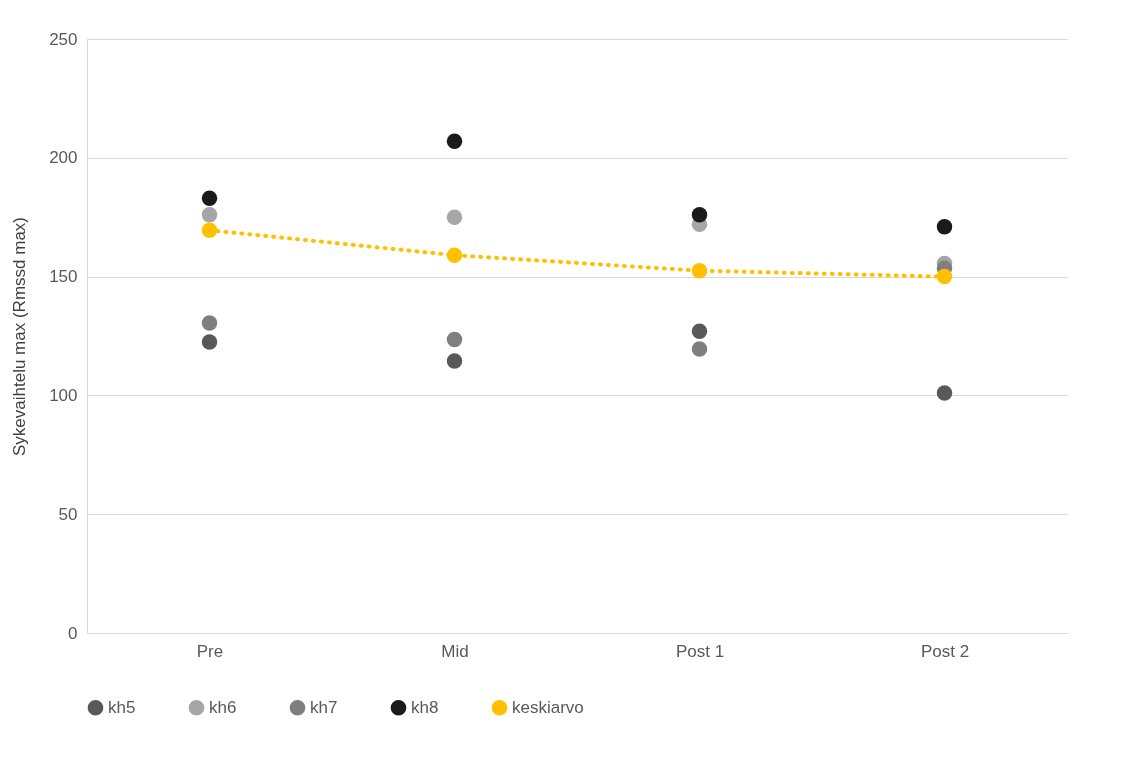 The width and height of the screenshot is (1143, 758). I want to click on y-tick-label: 0, so click(73, 633).